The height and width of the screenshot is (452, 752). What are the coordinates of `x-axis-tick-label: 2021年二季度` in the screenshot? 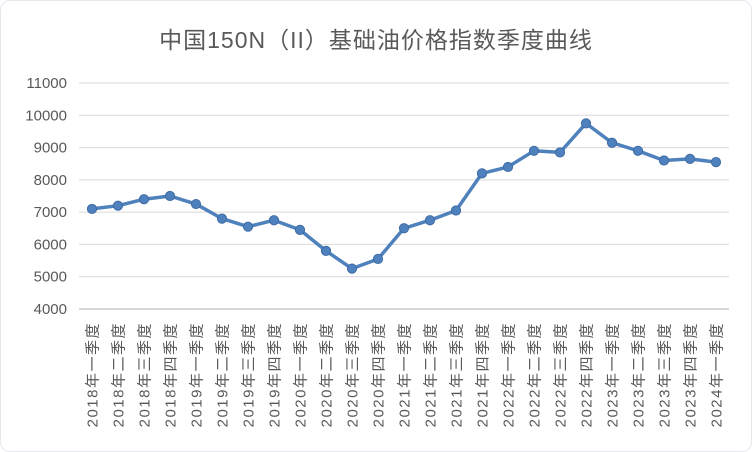 It's located at (431, 374).